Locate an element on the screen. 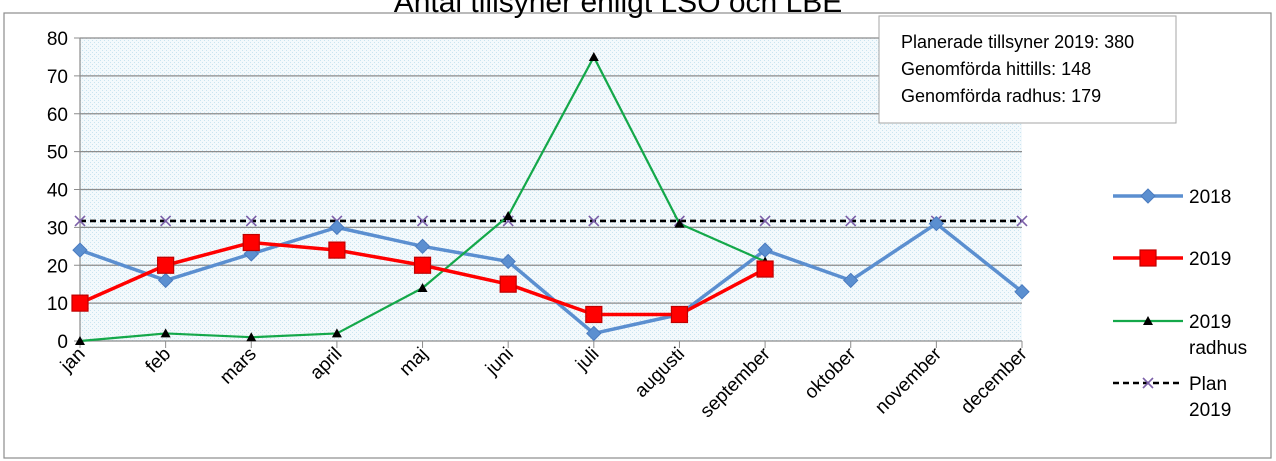 This screenshot has width=1276, height=461. y-tick-label: 10 is located at coordinates (57, 304).